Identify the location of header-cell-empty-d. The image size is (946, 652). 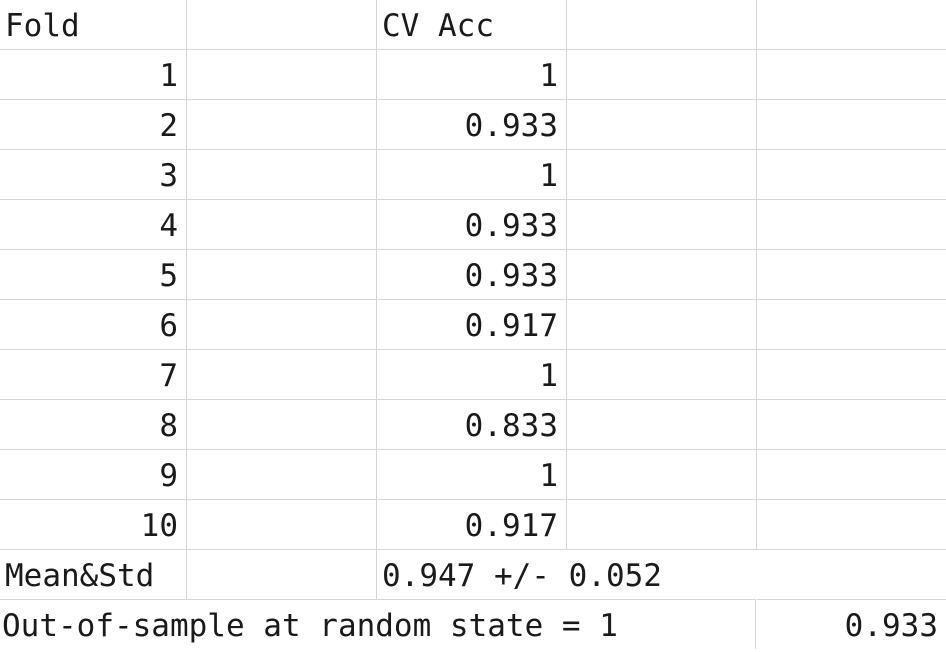
(662, 25).